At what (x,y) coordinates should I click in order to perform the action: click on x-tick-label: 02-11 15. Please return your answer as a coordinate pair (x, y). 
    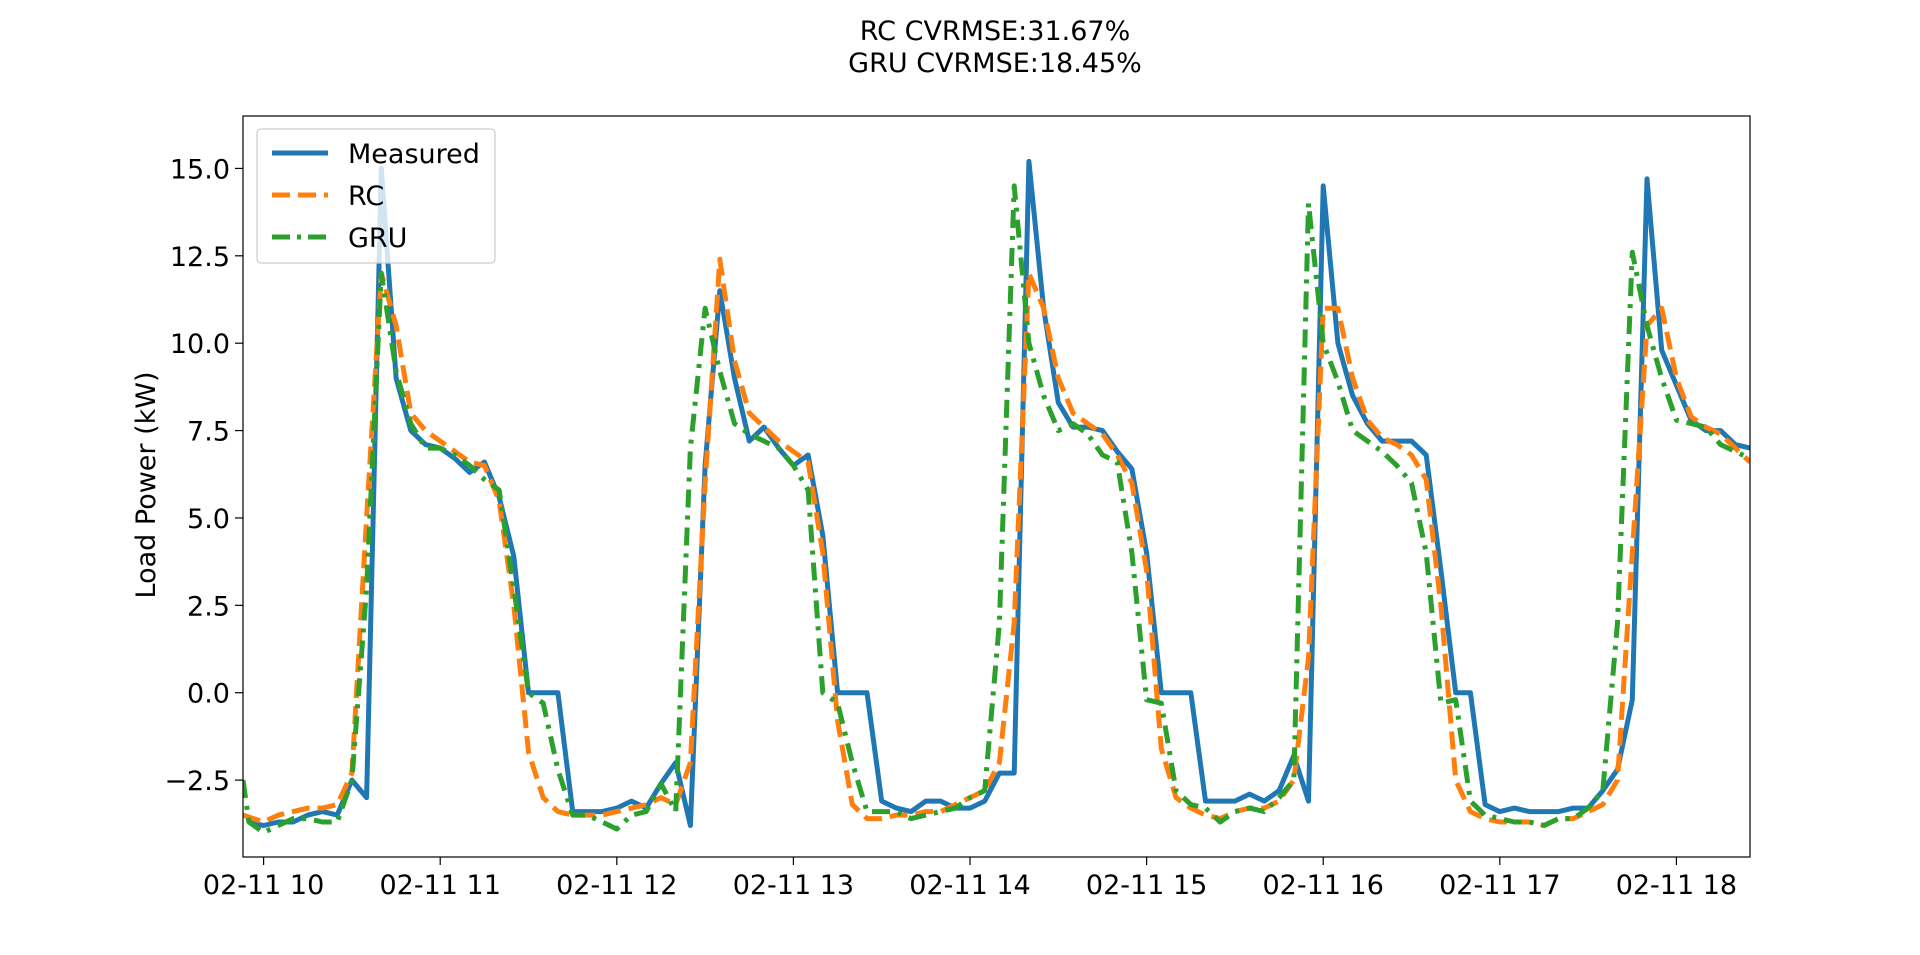
    Looking at the image, I should click on (1146, 885).